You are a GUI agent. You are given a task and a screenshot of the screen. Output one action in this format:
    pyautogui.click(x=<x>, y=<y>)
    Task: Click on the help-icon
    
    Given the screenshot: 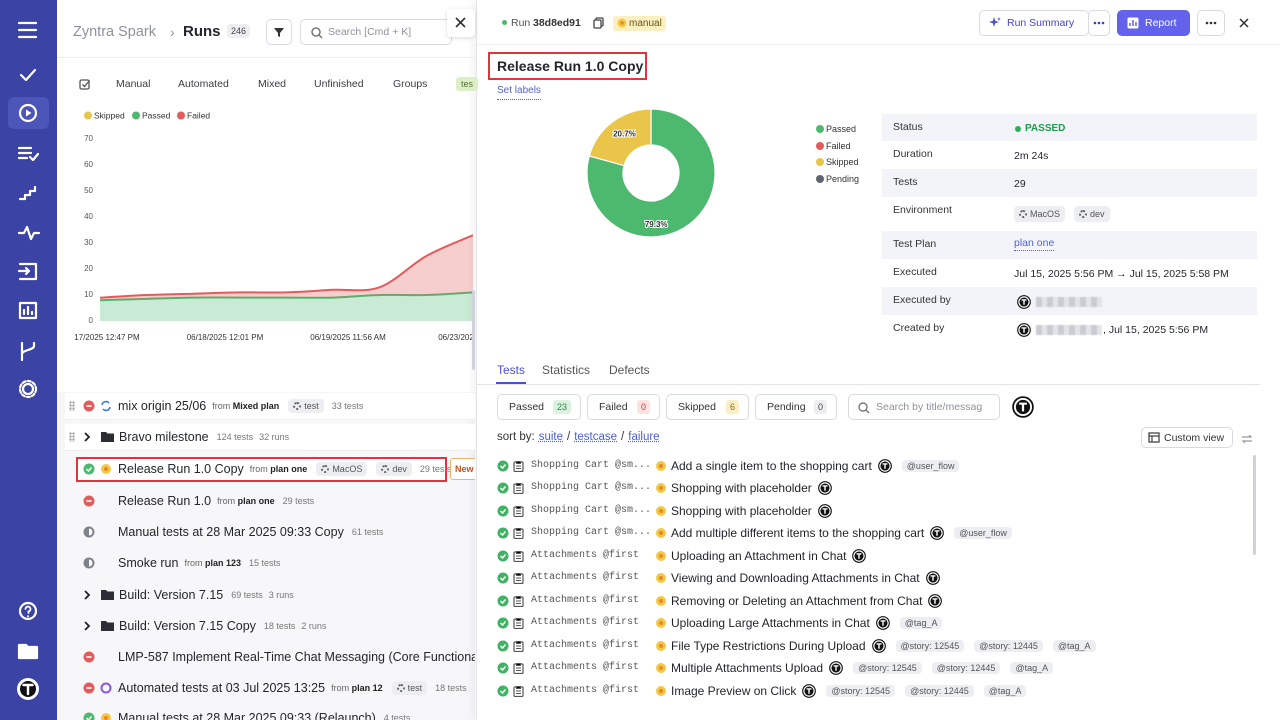 What is the action you would take?
    pyautogui.click(x=28, y=611)
    